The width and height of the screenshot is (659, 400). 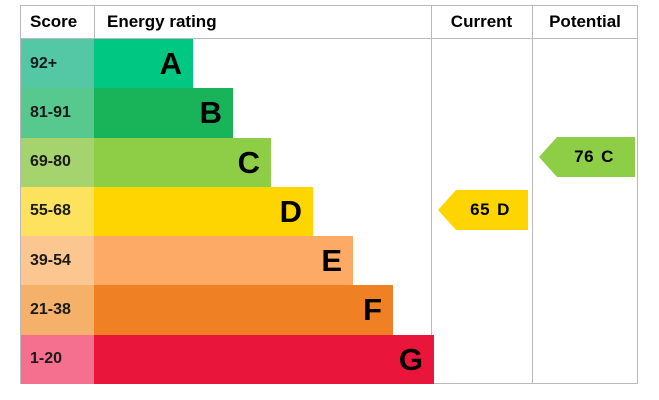 I want to click on rating-band-row: 92+ A, so click(x=226, y=64).